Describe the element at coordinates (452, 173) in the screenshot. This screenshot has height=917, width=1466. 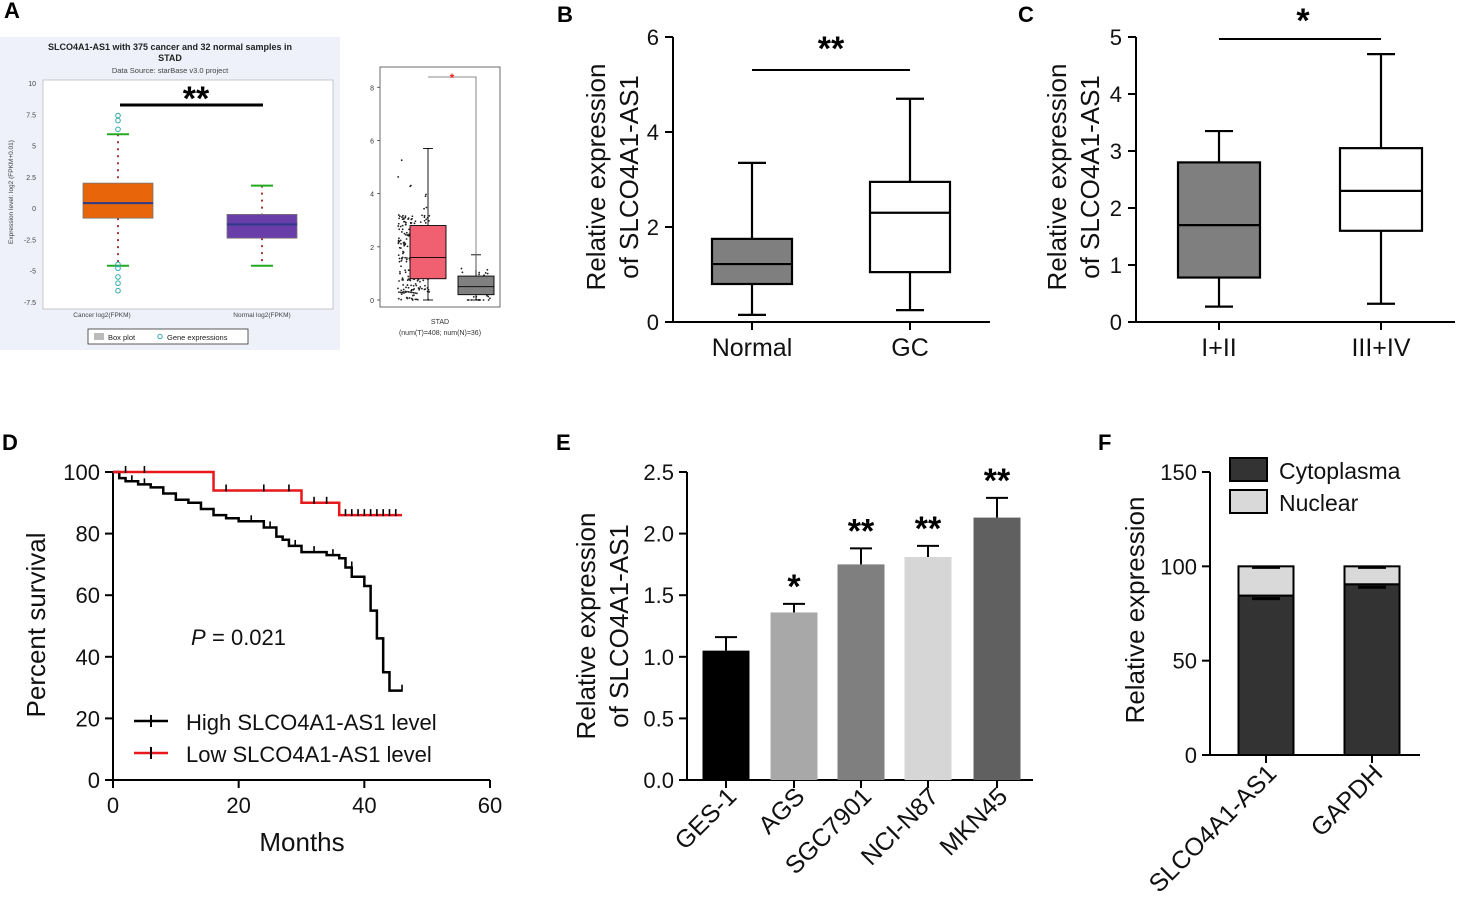
I see `gepia-sig-bracket` at that location.